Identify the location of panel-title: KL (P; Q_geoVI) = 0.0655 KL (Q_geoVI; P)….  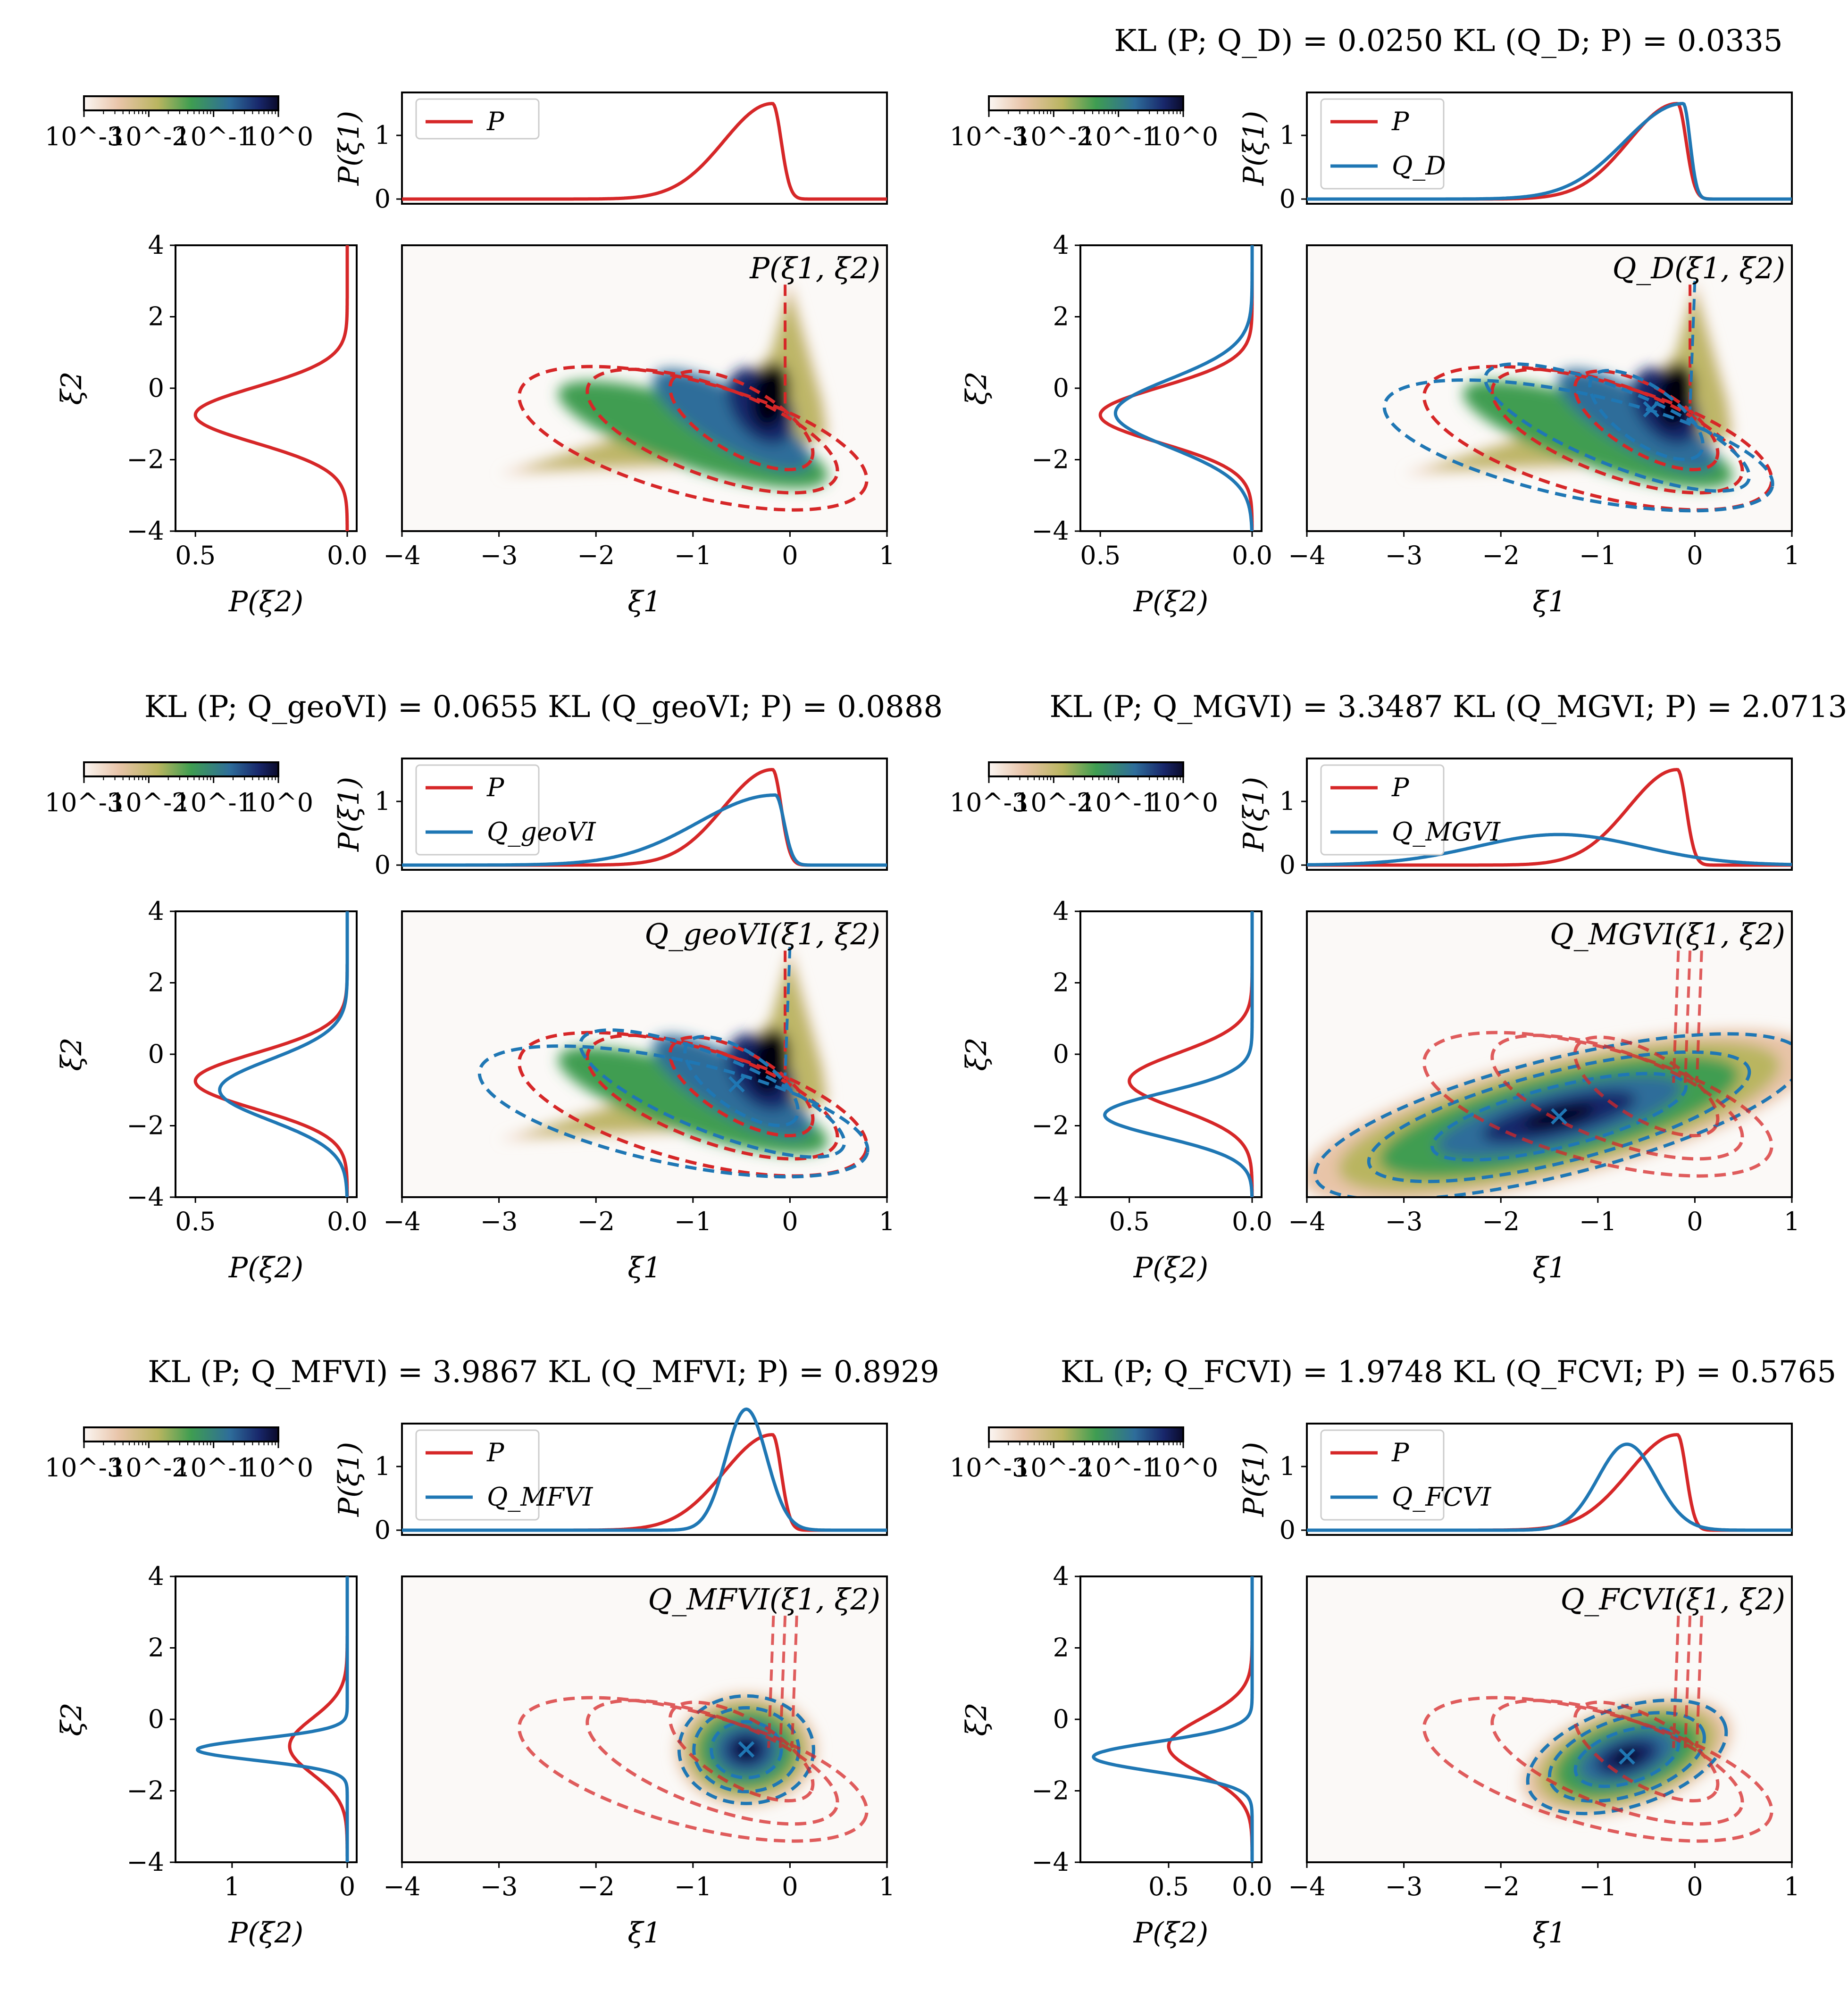
(544, 707).